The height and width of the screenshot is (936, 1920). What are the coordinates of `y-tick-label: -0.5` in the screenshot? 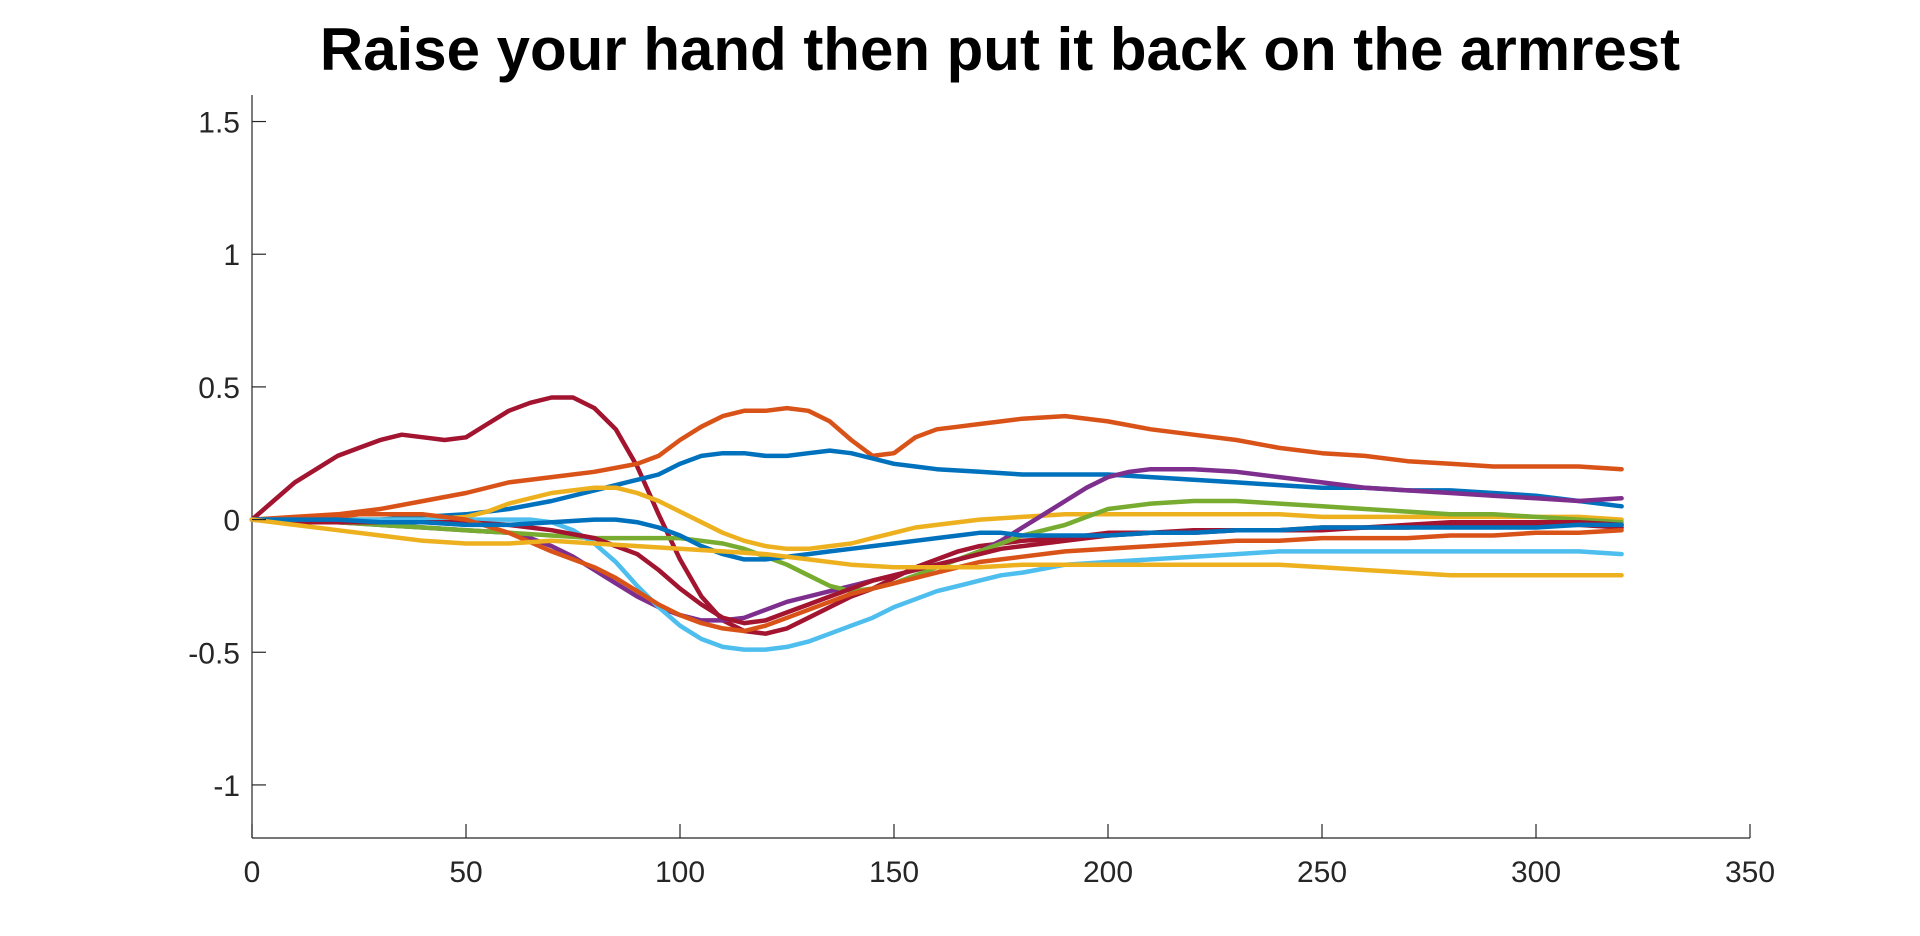 It's located at (214, 653).